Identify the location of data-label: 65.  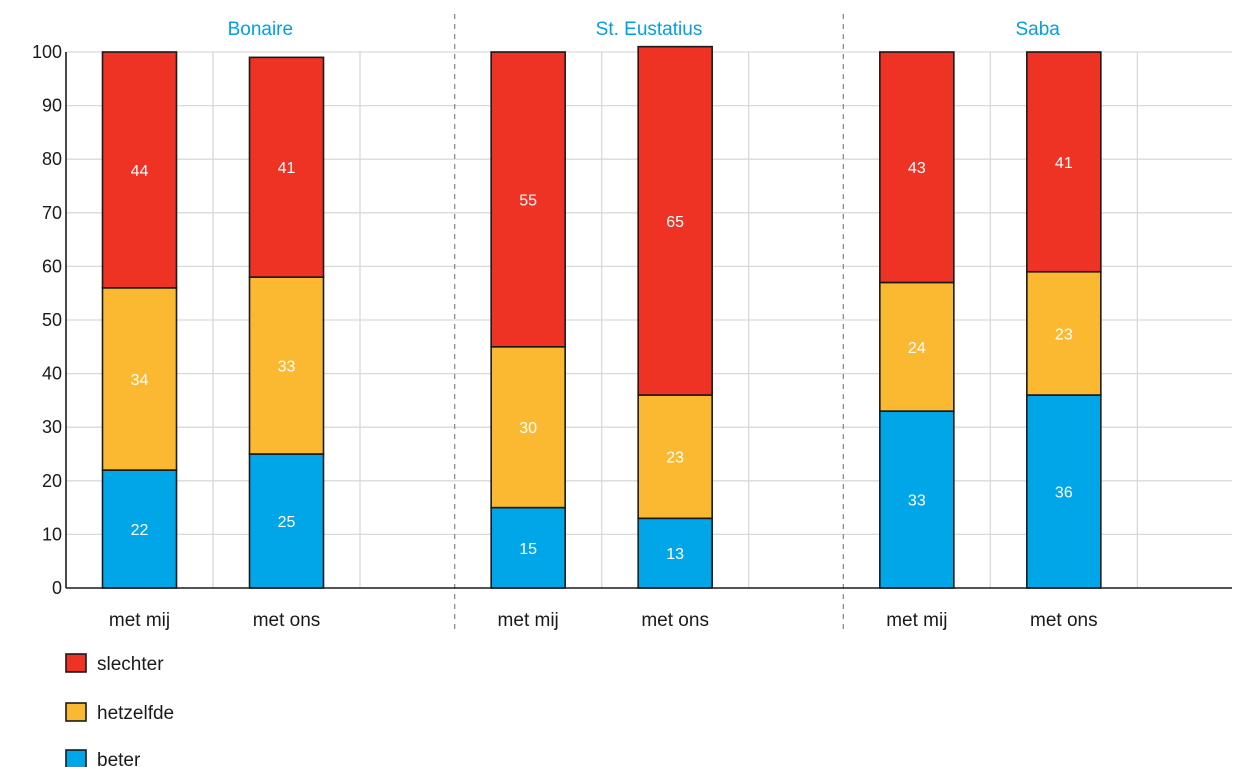
(675, 222).